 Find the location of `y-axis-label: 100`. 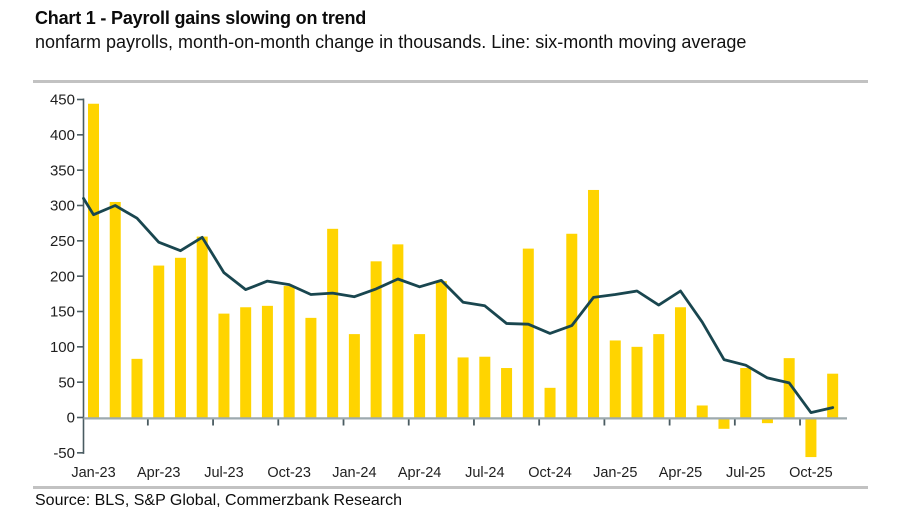

y-axis-label: 100 is located at coordinates (62, 347).